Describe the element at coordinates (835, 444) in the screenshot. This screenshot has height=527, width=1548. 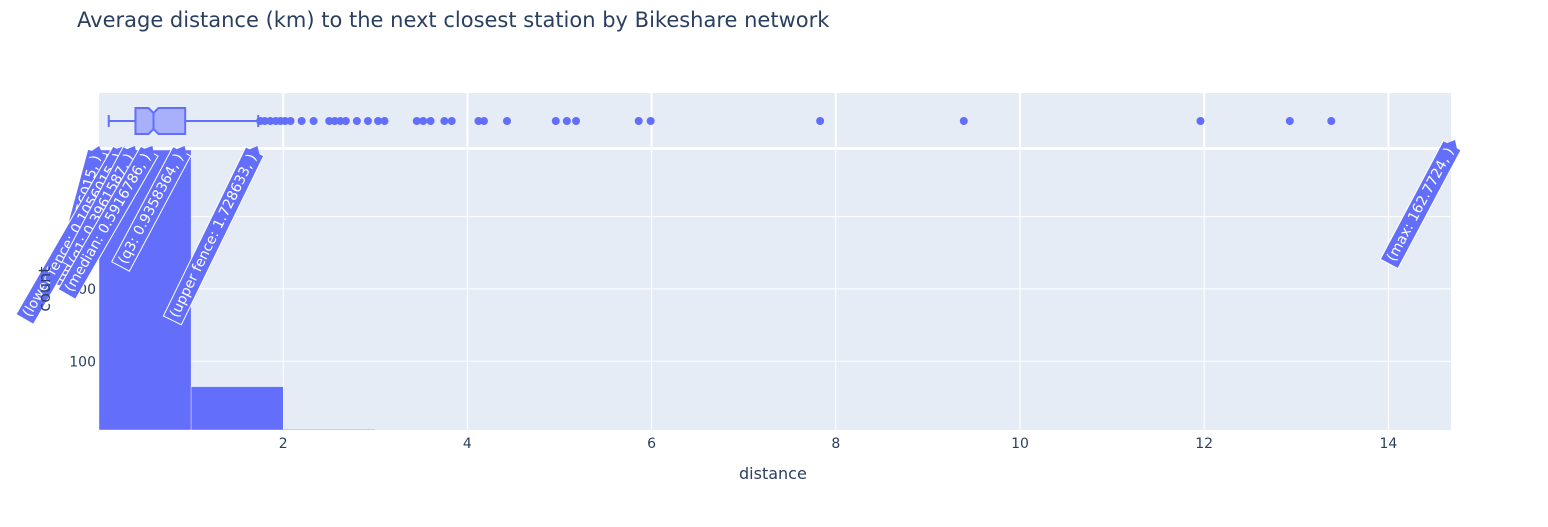
I see `x-tick-label: 8` at that location.